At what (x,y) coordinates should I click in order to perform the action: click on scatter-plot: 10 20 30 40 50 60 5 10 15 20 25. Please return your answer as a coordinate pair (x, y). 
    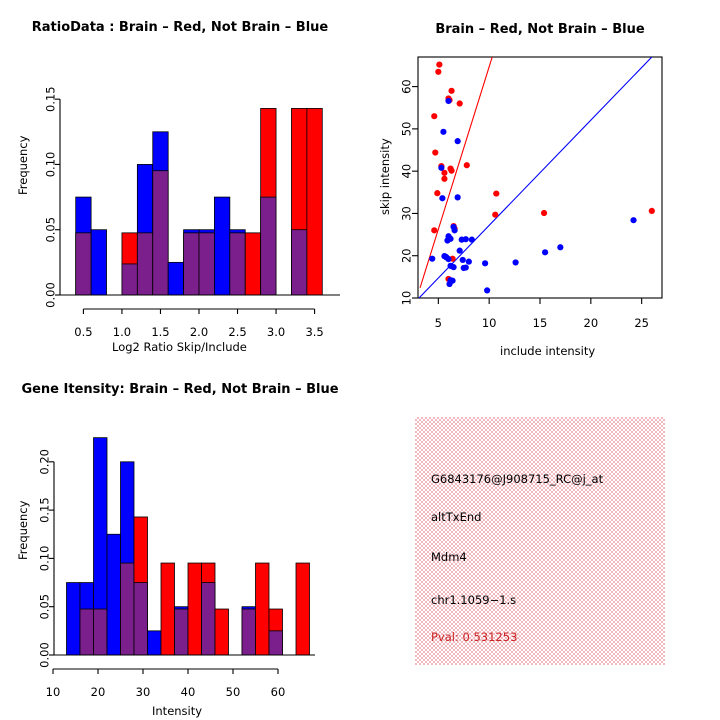
    Looking at the image, I should click on (531, 193).